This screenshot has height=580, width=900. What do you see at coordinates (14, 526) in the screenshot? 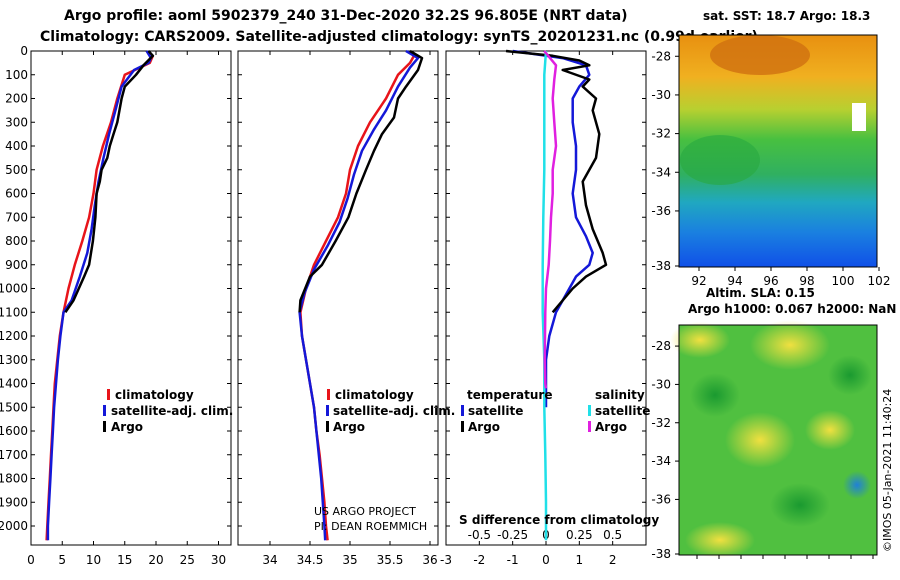
I see `y-tick-label: 2000` at bounding box center [14, 526].